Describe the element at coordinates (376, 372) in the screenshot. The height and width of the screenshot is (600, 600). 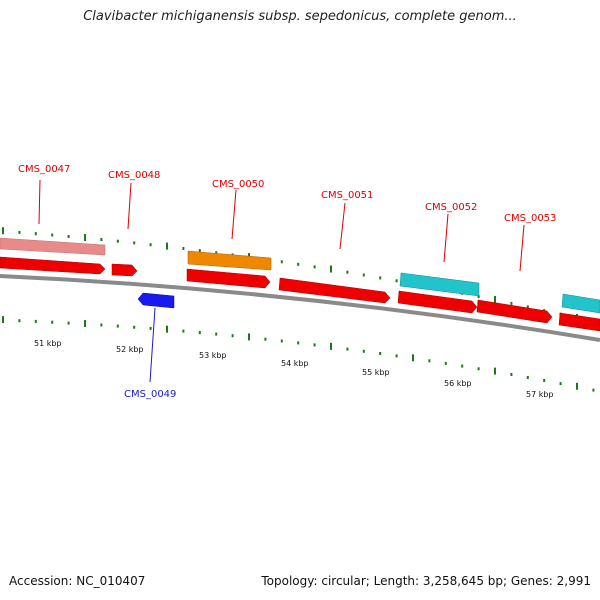
I see `kbp-label-55: 55 kbp` at that location.